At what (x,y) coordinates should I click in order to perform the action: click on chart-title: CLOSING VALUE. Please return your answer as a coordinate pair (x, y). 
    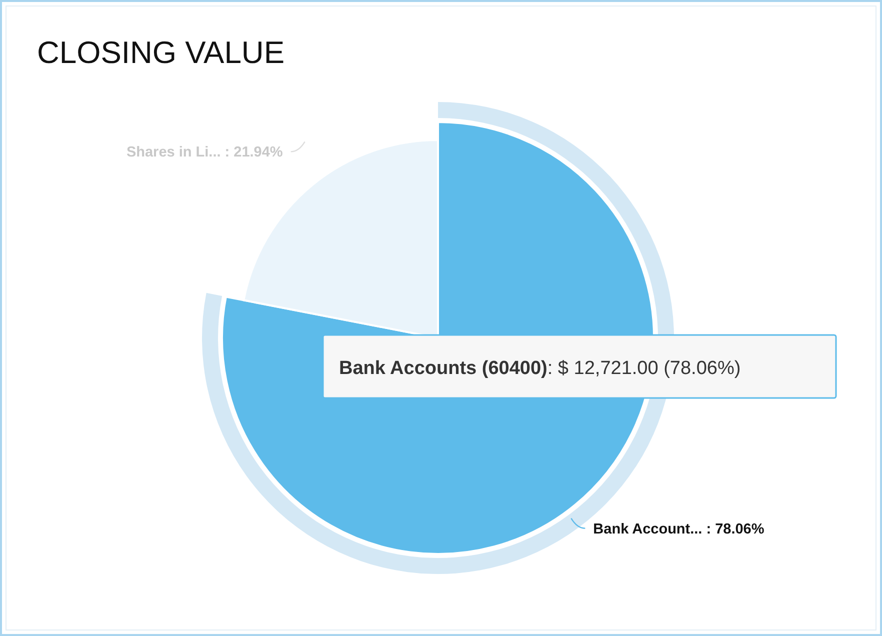
    Looking at the image, I should click on (161, 52).